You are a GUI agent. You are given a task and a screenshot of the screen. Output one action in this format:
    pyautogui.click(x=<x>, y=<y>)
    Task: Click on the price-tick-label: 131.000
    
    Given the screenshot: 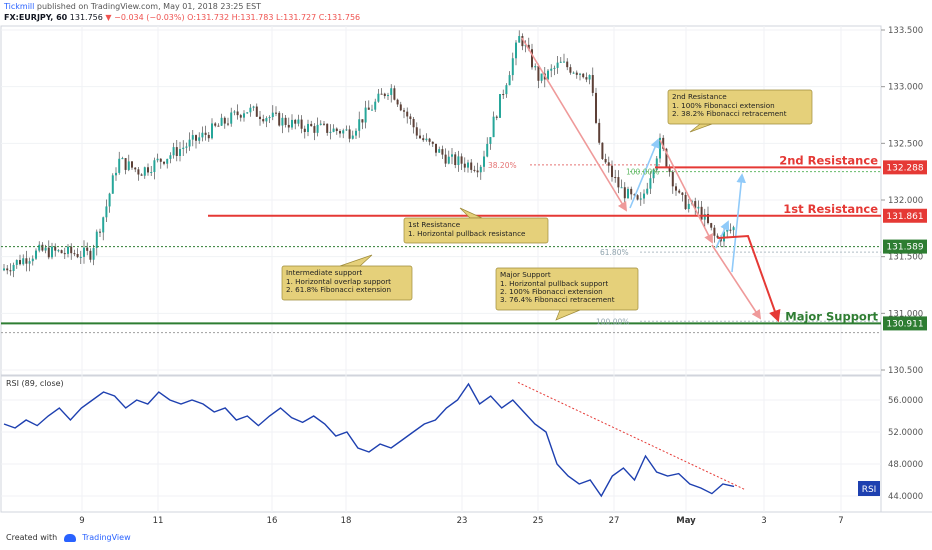 What is the action you would take?
    pyautogui.click(x=905, y=314)
    